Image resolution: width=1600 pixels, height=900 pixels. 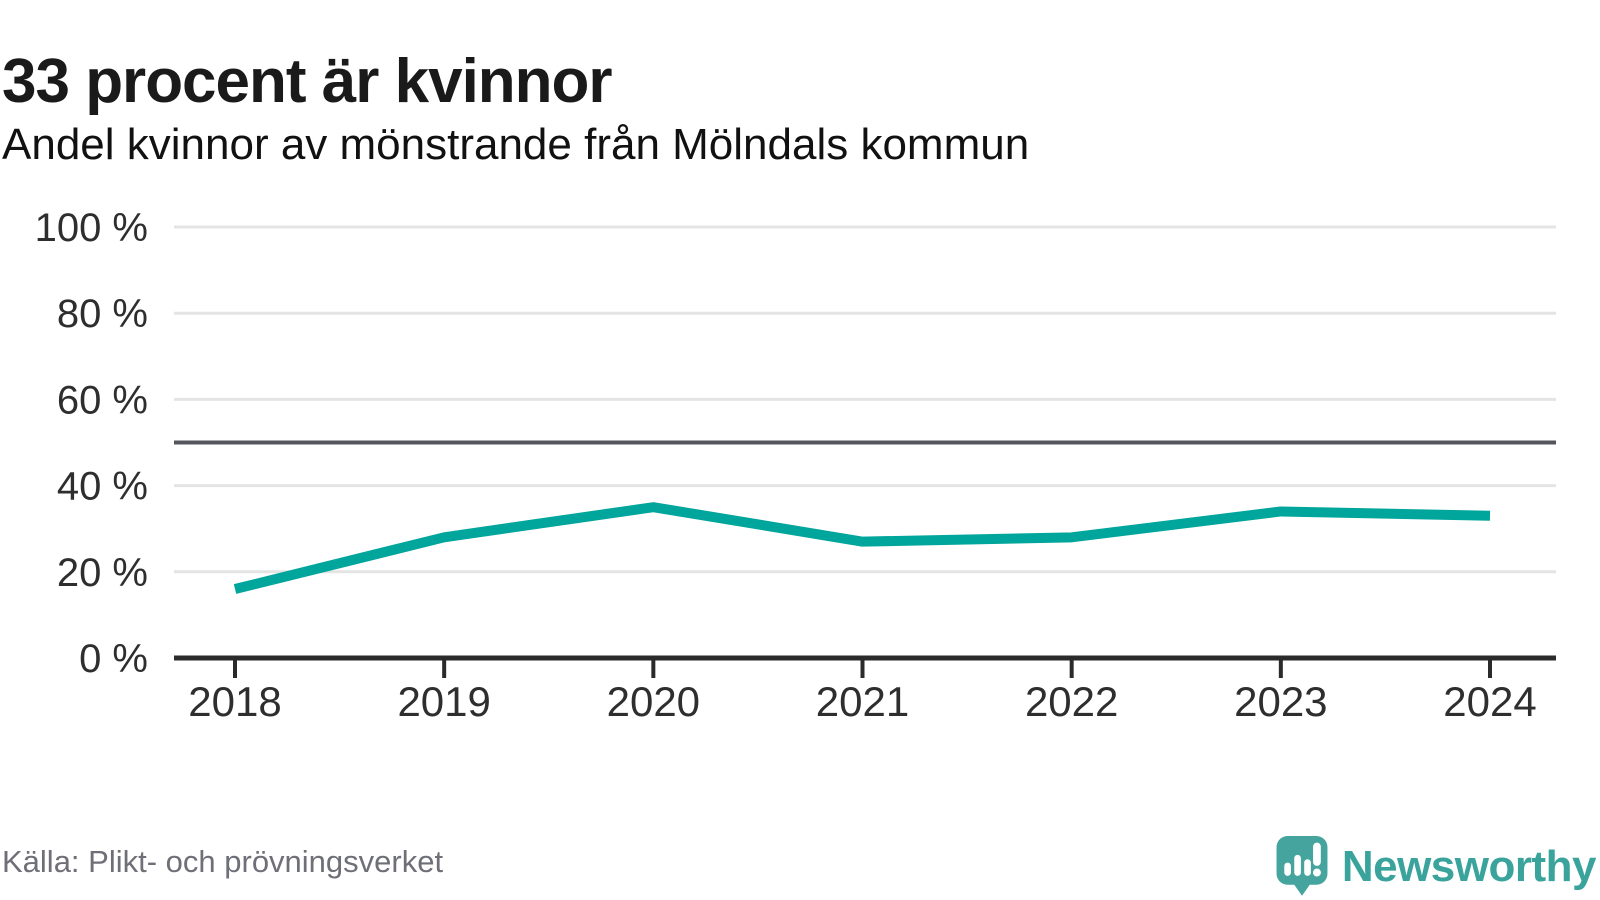 I want to click on y-tick-label: 40 %, so click(x=102, y=487).